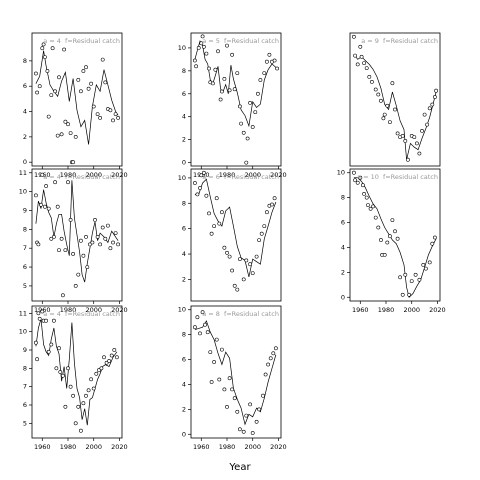  I want to click on panel-5: 2 4 6 8 10 a = 6 f=Residual catch, so click(230, 235).